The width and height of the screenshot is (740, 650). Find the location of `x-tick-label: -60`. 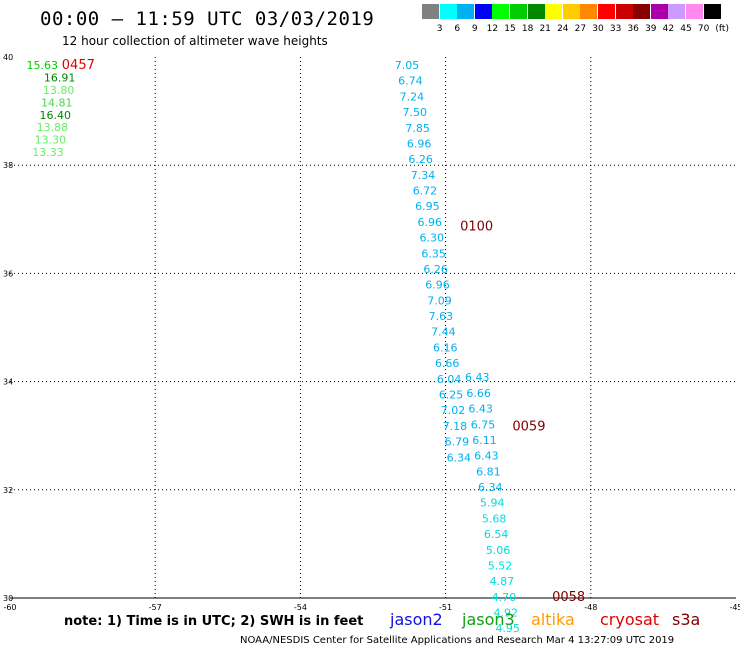

x-tick-label: -60 is located at coordinates (9, 607).